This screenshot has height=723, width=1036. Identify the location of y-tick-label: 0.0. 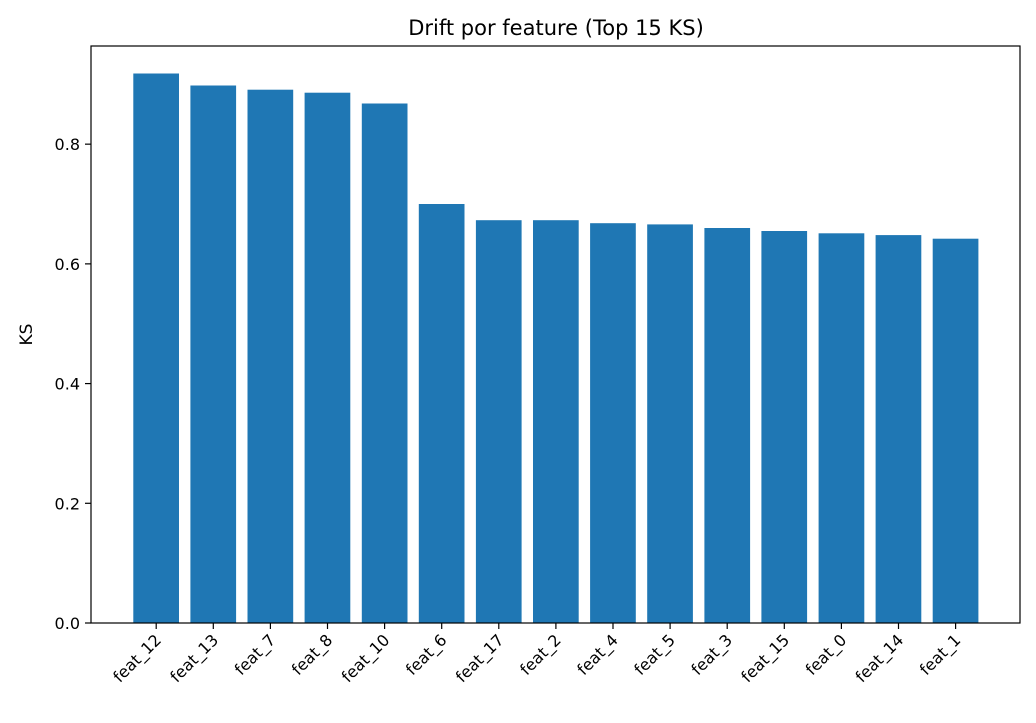
(67, 623).